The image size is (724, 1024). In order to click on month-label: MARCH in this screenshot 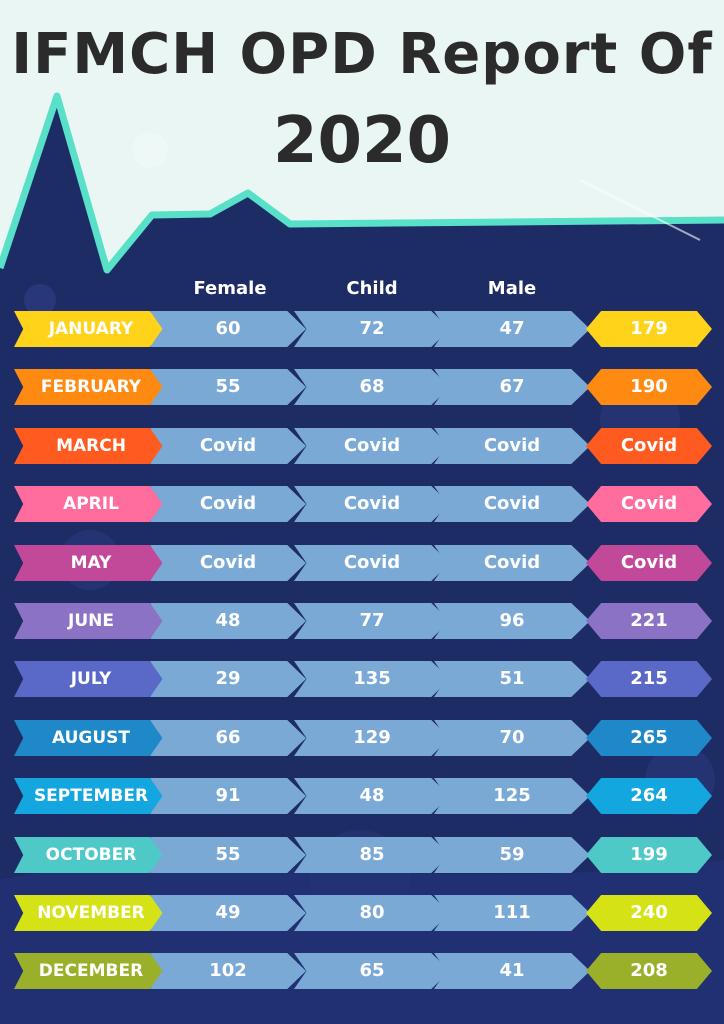, I will do `click(91, 446)`.